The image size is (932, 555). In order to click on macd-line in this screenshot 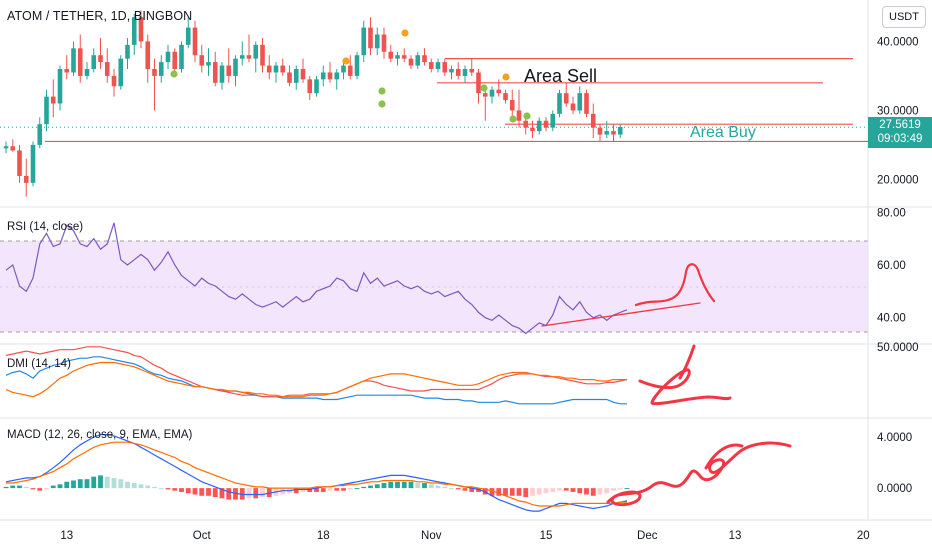, I will do `click(316, 473)`.